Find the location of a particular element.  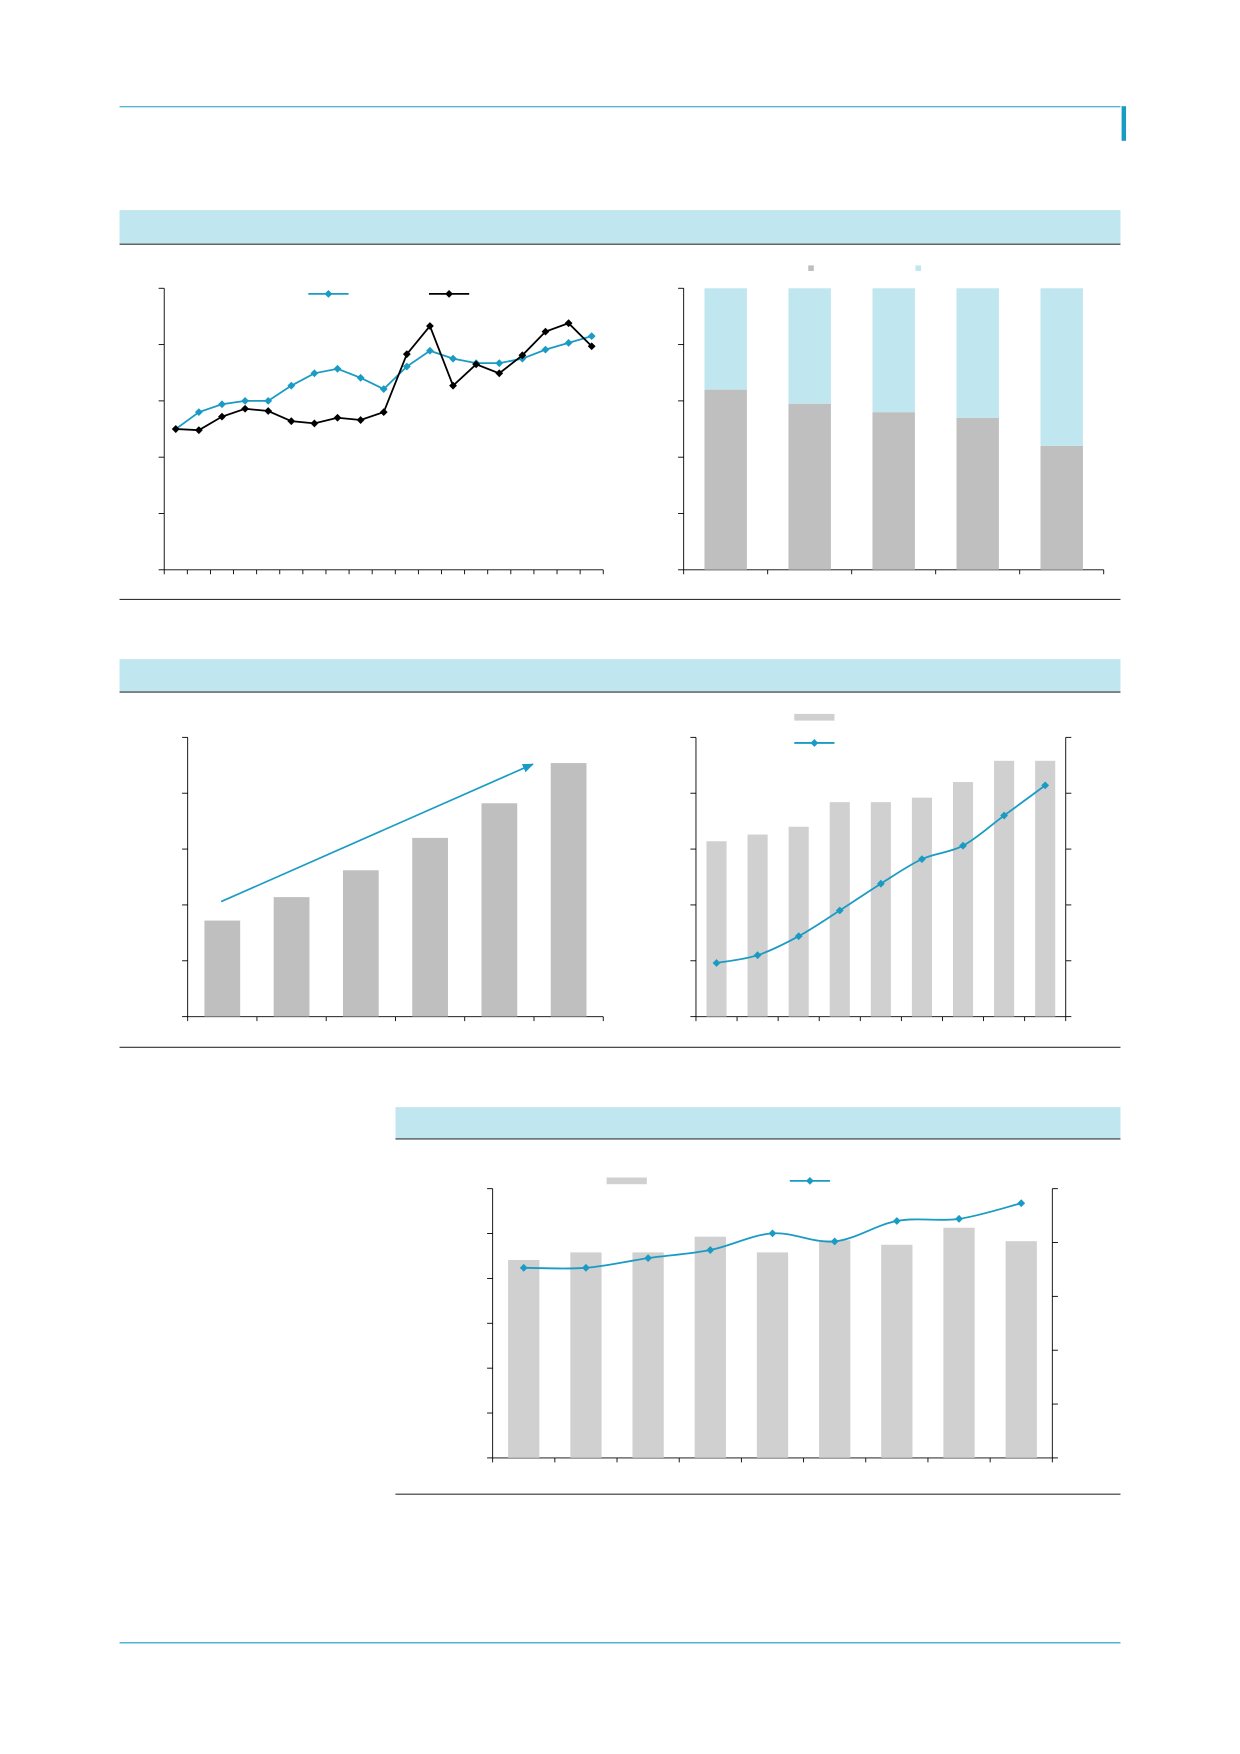

trend-arrow is located at coordinates (377, 833).